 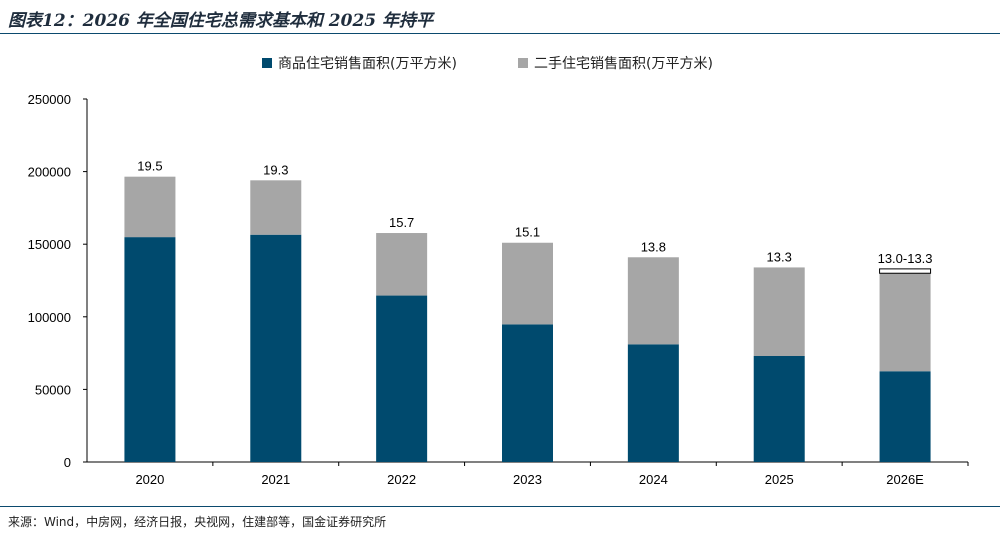 What do you see at coordinates (149, 166) in the screenshot?
I see `total-label-2020: 19.5` at bounding box center [149, 166].